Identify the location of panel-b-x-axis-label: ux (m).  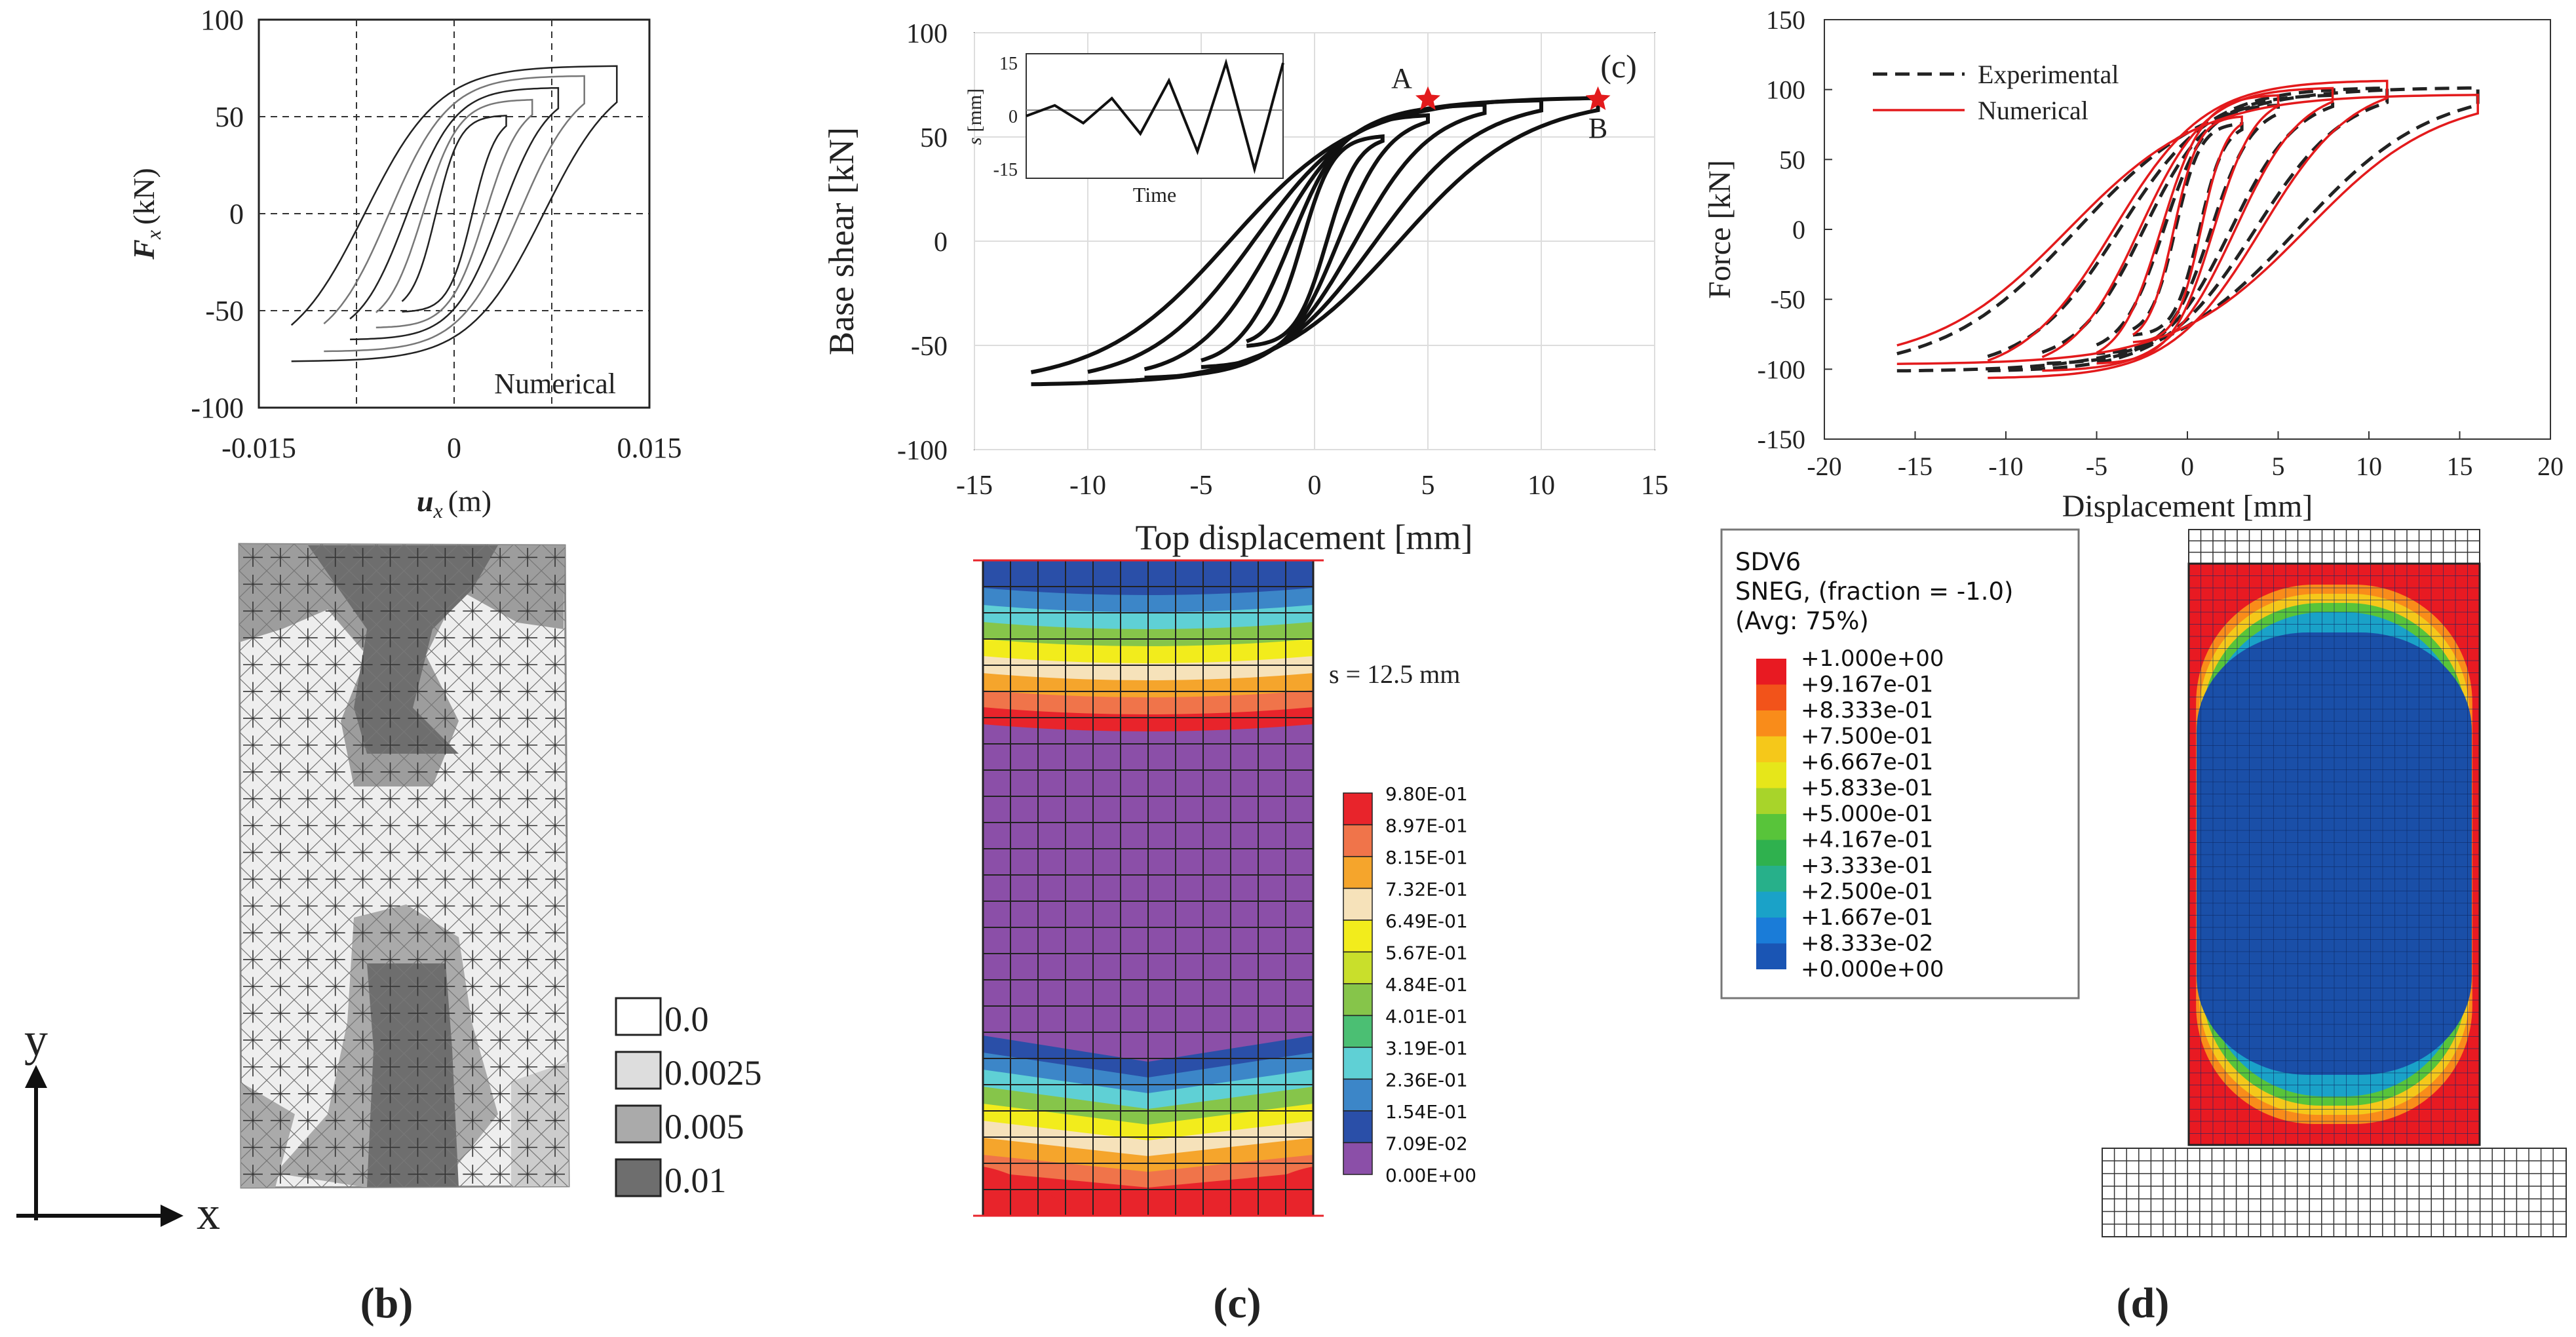
(454, 503).